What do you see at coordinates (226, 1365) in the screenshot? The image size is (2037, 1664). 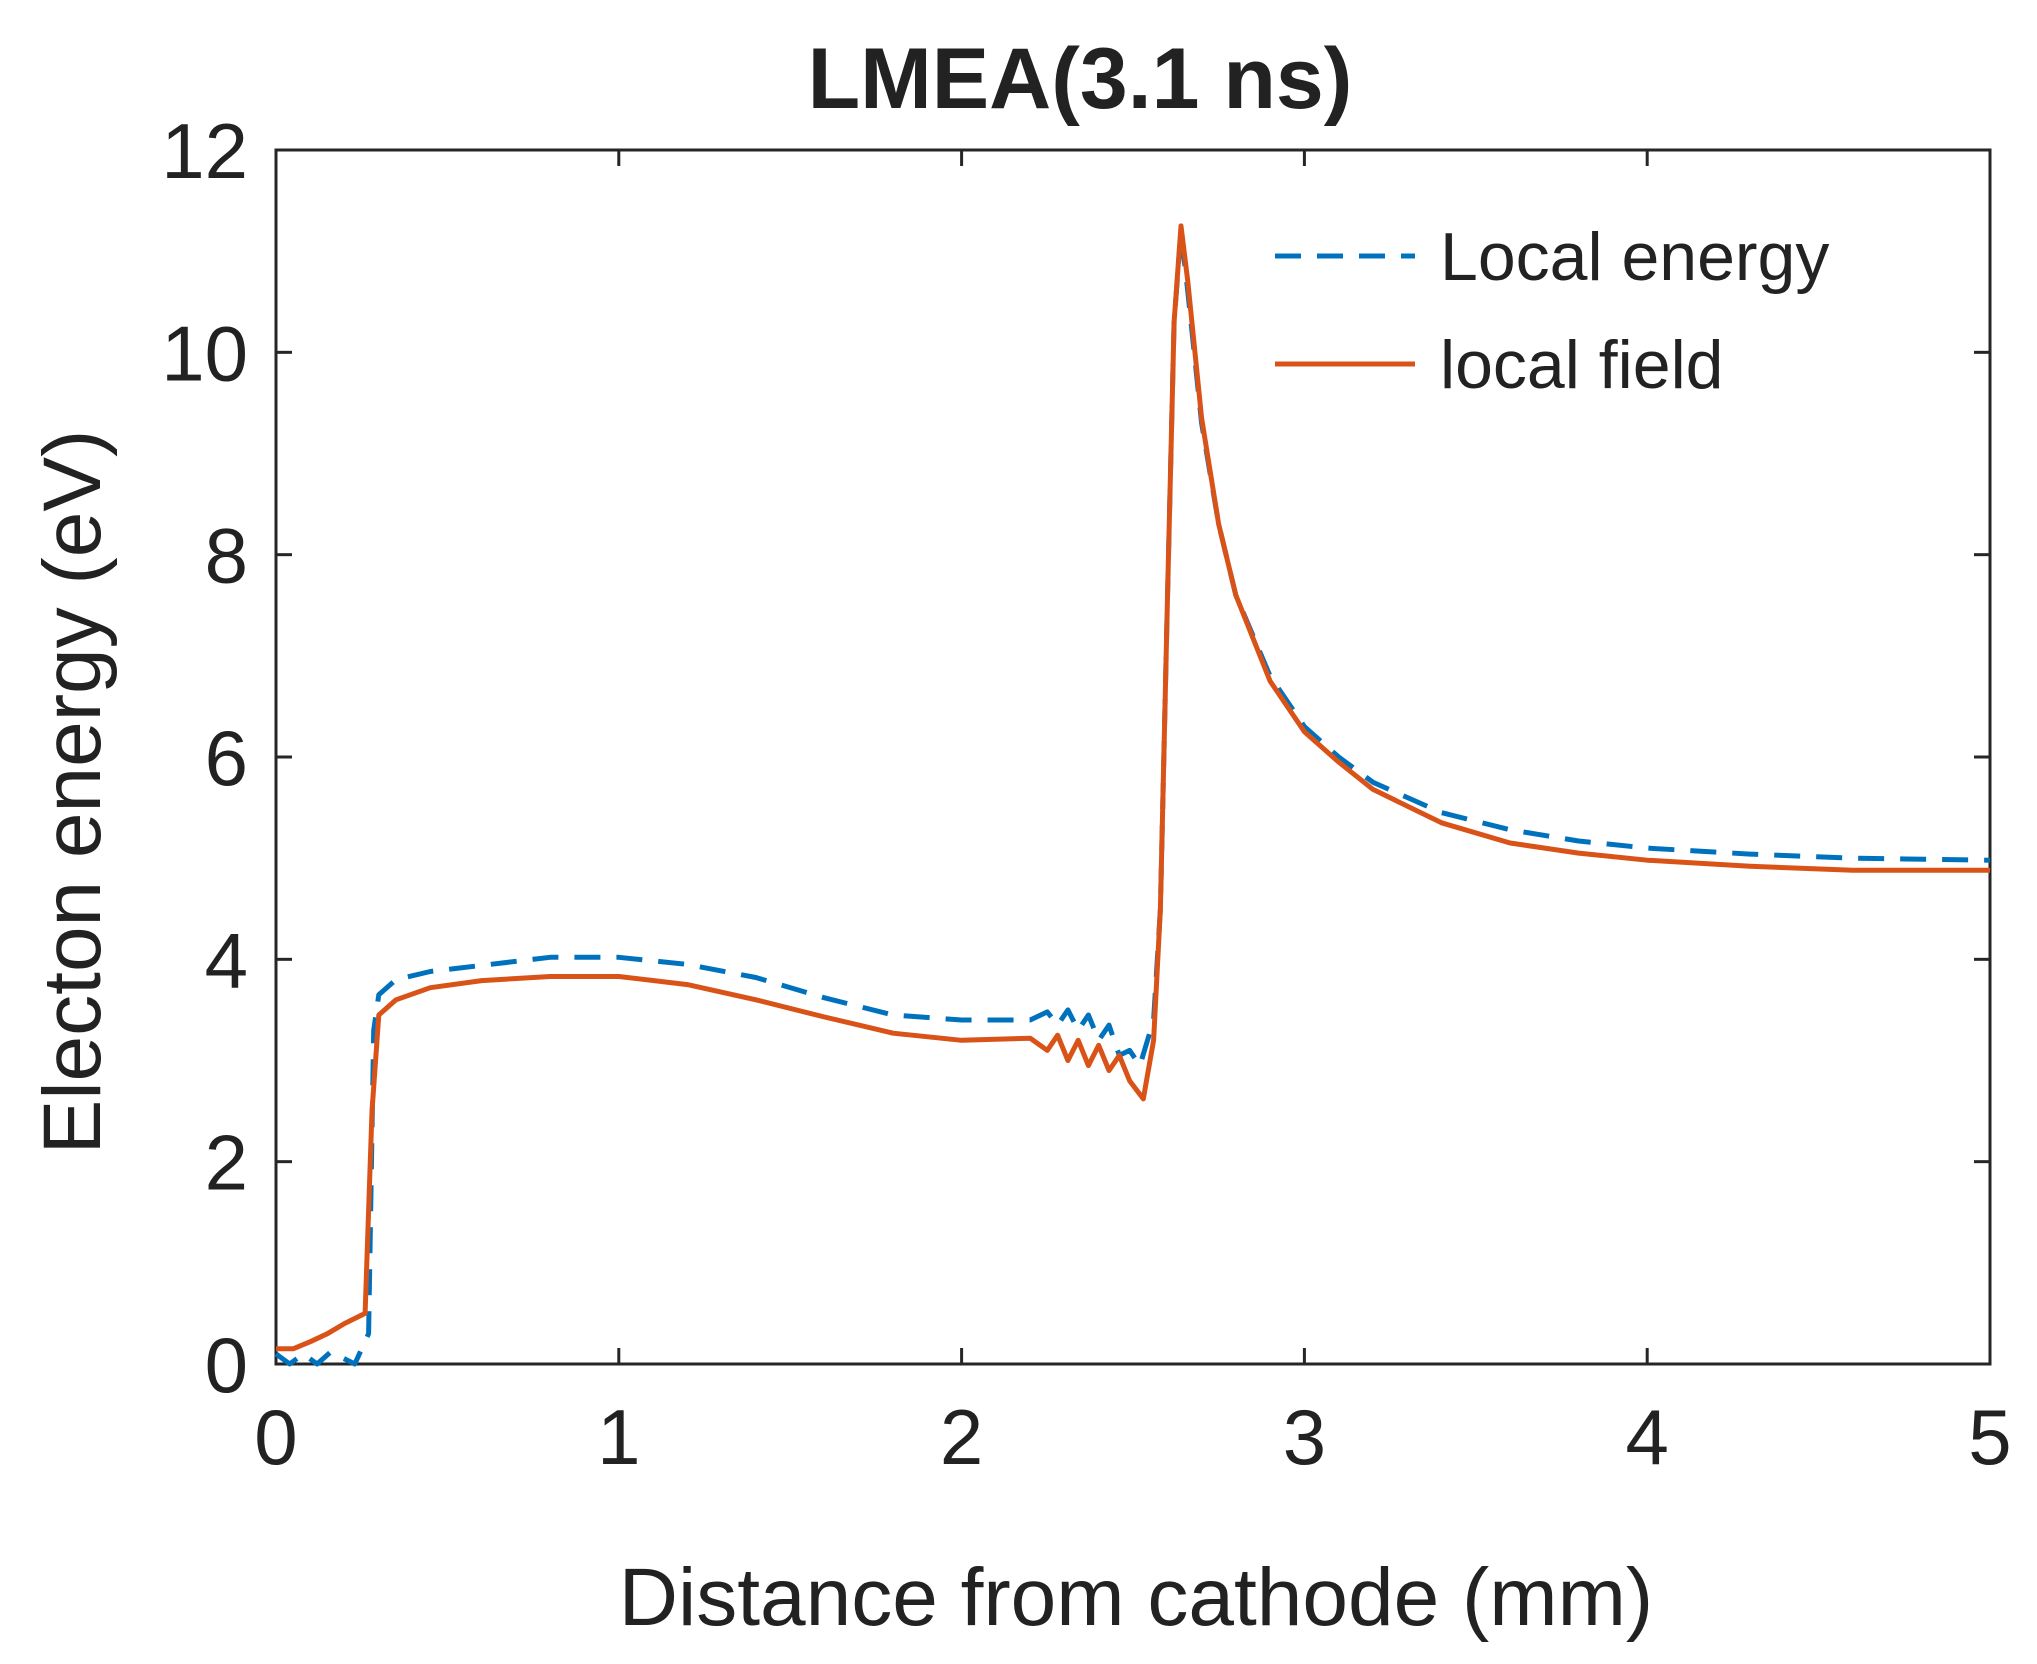 I see `y-tick-label: 0` at bounding box center [226, 1365].